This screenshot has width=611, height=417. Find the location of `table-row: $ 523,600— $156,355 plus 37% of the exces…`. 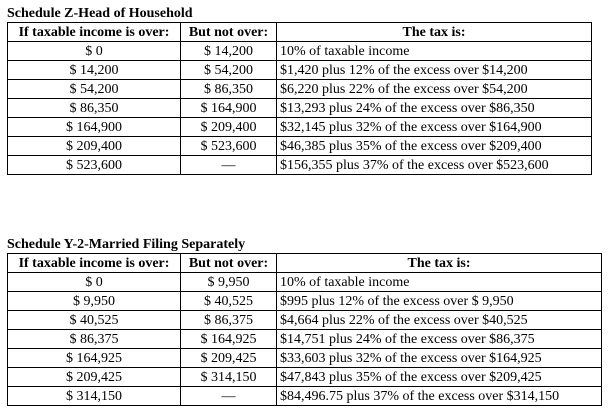

table-row: $ 523,600— $156,355 plus 37% of the exces… is located at coordinates (299, 165).